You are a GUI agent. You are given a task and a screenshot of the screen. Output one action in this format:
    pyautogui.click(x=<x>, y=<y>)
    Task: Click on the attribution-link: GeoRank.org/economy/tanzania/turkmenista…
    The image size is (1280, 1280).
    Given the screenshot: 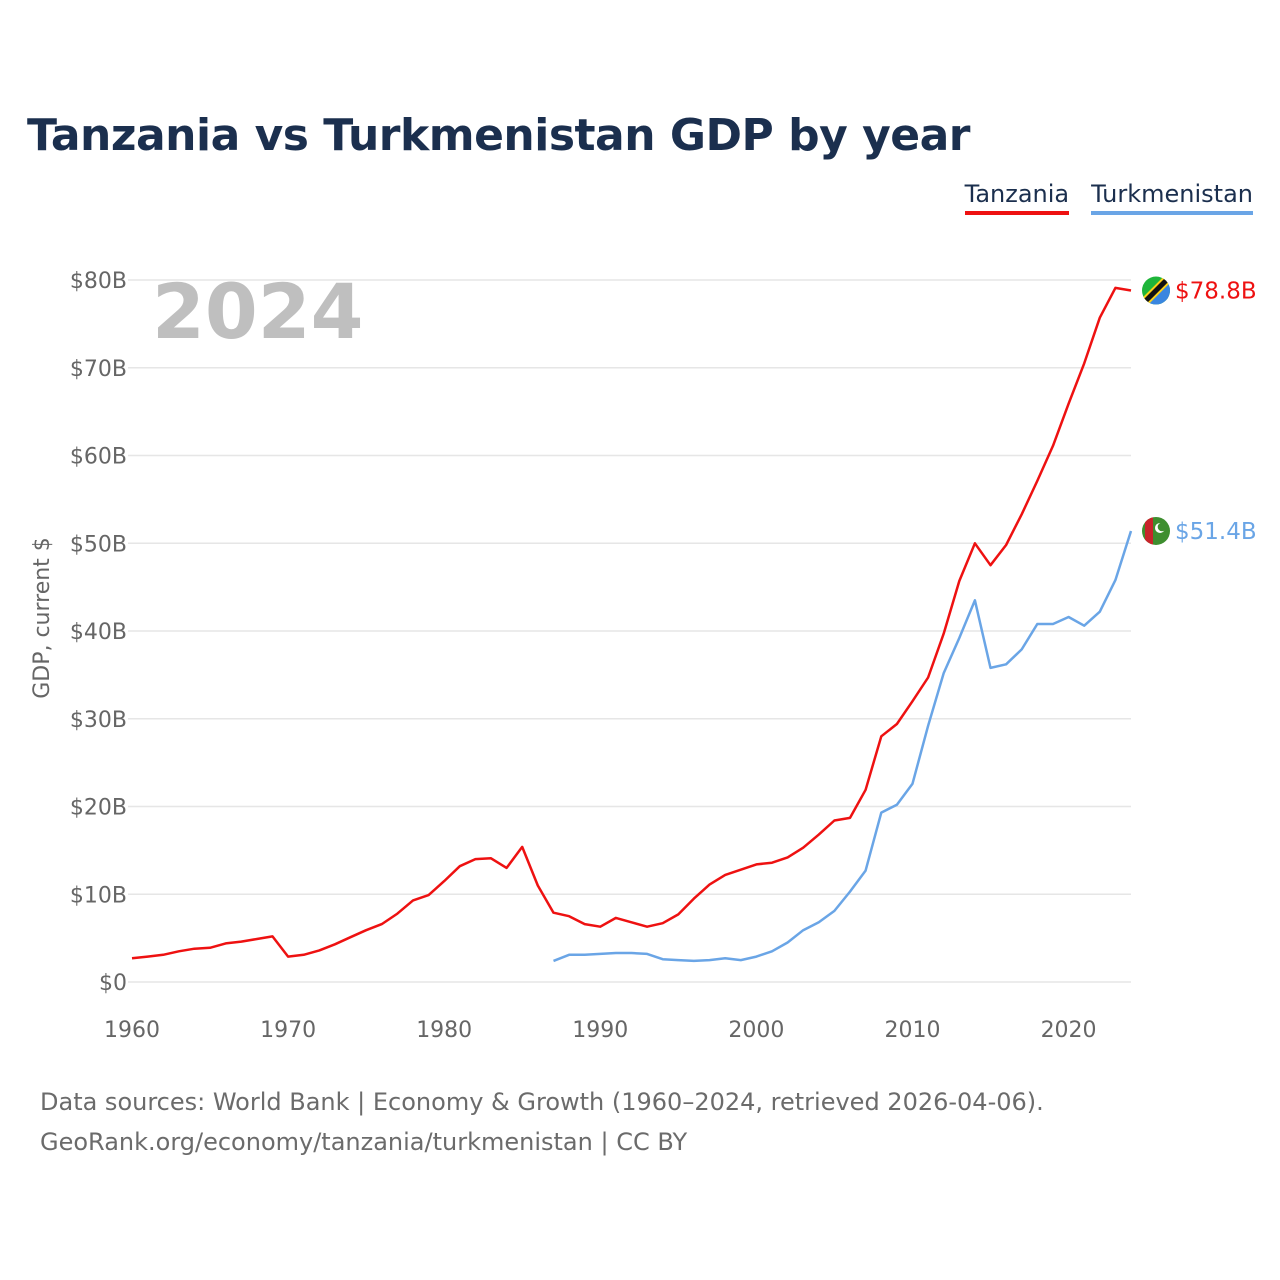 What is the action you would take?
    pyautogui.click(x=364, y=1142)
    